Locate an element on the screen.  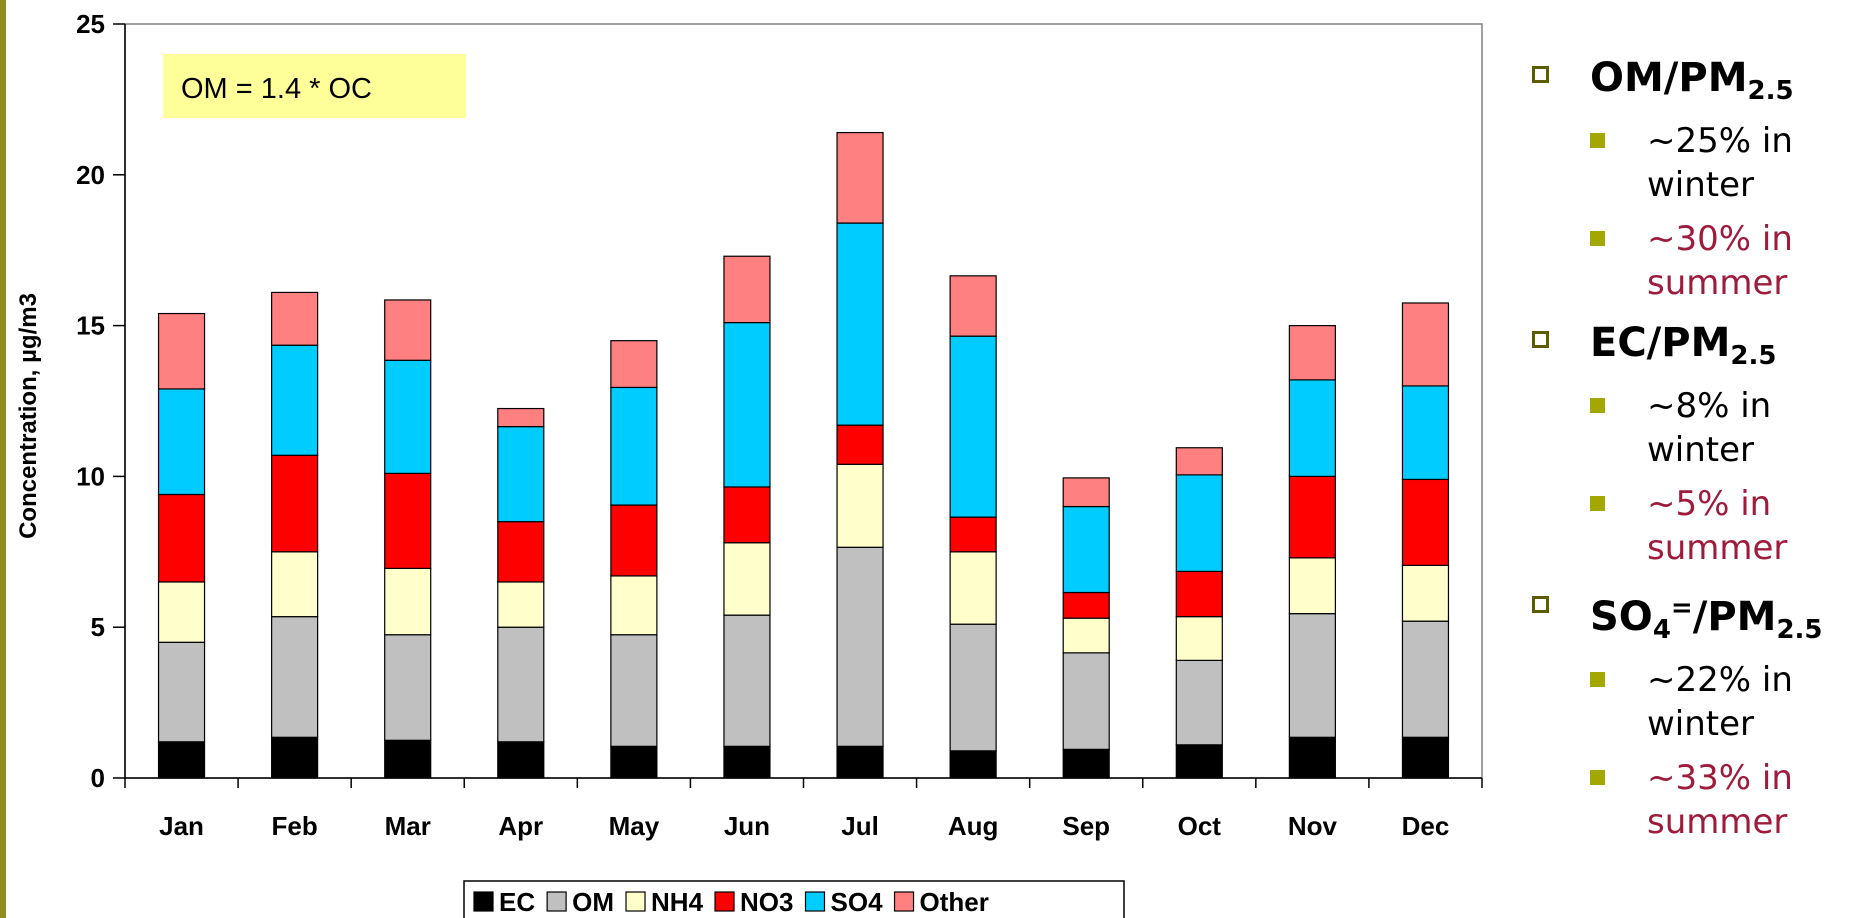
bar-no3-mar is located at coordinates (408, 520).